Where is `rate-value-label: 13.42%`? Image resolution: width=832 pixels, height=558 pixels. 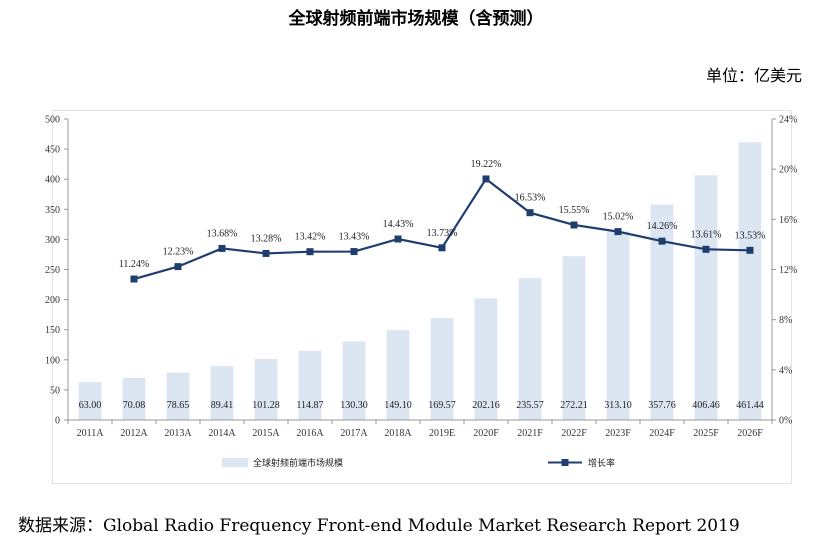
rate-value-label: 13.42% is located at coordinates (310, 237).